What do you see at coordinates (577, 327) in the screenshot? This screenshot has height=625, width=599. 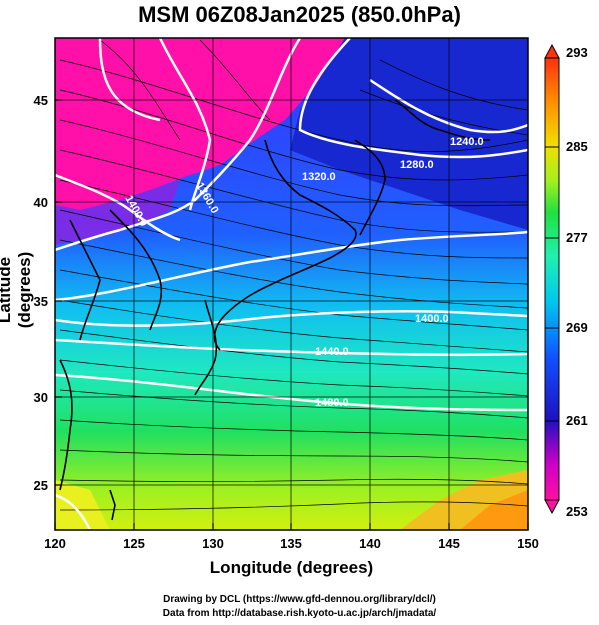 I see `colorbar-label: 269` at bounding box center [577, 327].